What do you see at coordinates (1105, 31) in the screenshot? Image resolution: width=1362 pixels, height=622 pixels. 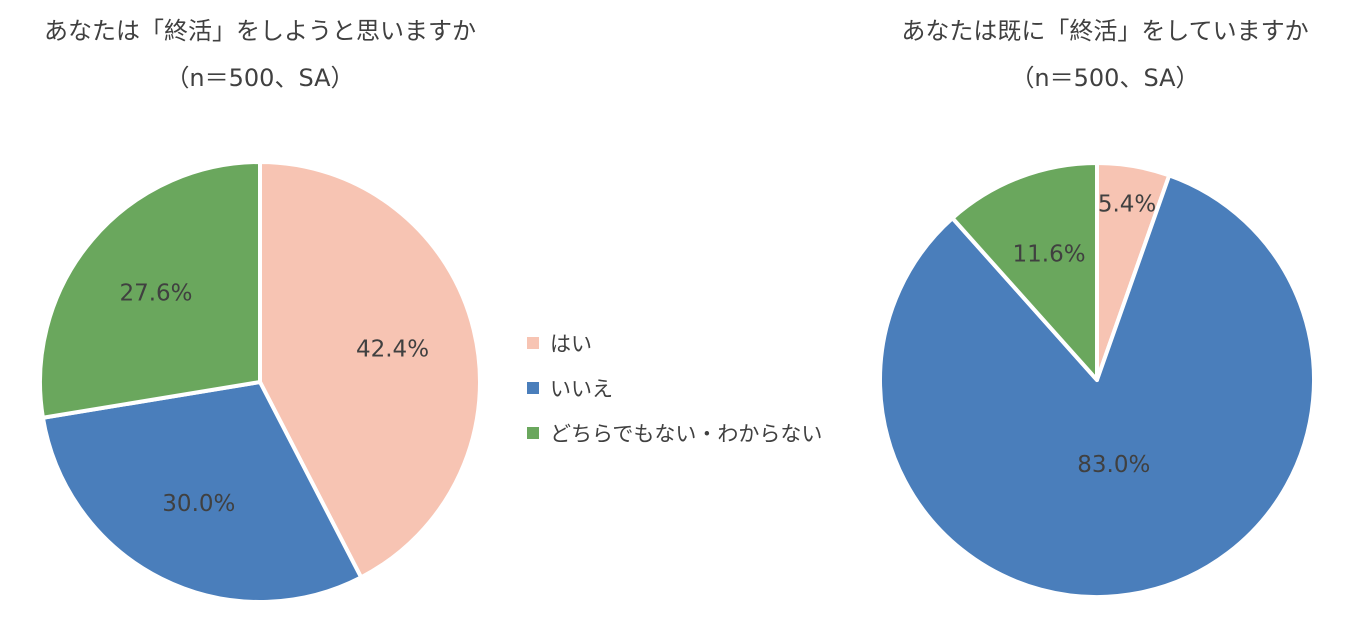 I see `right-chart-title-main: あなたは既に「終活」をしていますか` at bounding box center [1105, 31].